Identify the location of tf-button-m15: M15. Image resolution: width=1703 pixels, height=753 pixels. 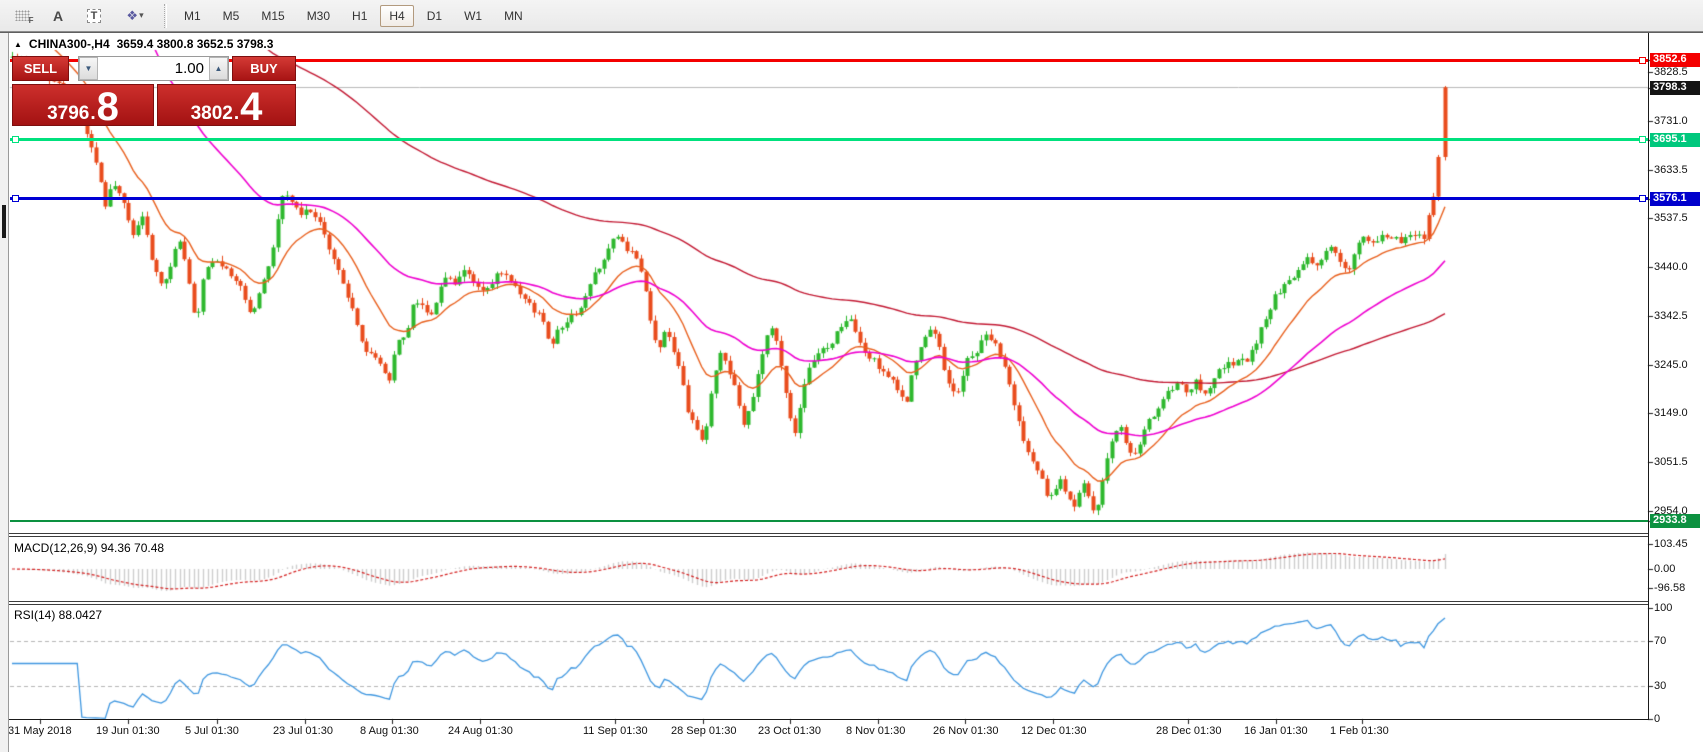
(273, 15).